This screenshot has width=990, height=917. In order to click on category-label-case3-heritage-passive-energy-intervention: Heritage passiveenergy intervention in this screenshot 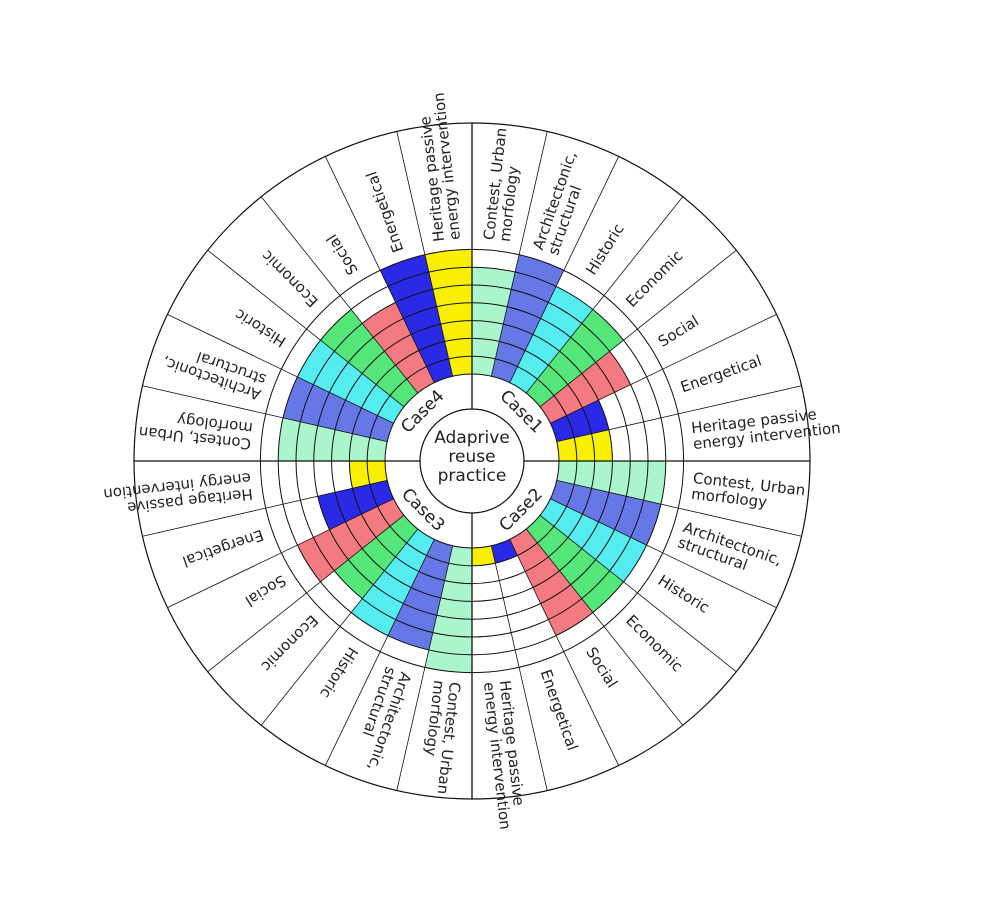, I will do `click(177, 494)`.